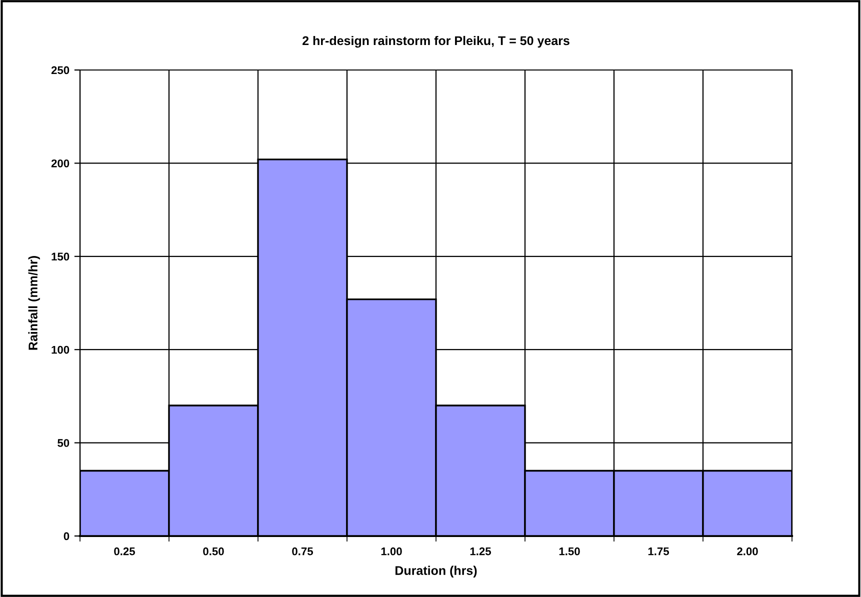 The image size is (861, 597). What do you see at coordinates (303, 551) in the screenshot?
I see `x-tick-label: 0.75` at bounding box center [303, 551].